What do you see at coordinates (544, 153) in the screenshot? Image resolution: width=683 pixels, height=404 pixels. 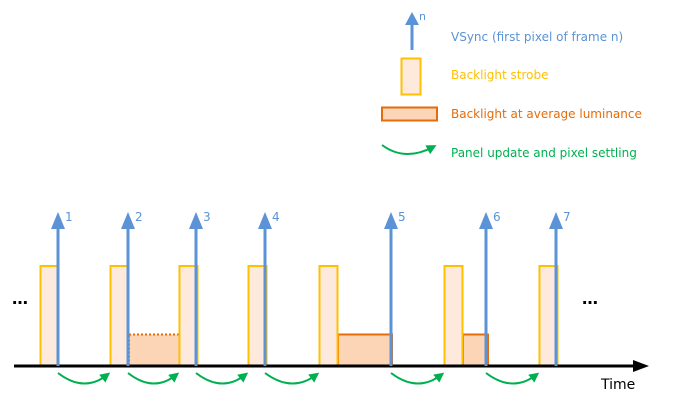 I see `legend-panel-update-label: Panel update and pixel settling` at bounding box center [544, 153].